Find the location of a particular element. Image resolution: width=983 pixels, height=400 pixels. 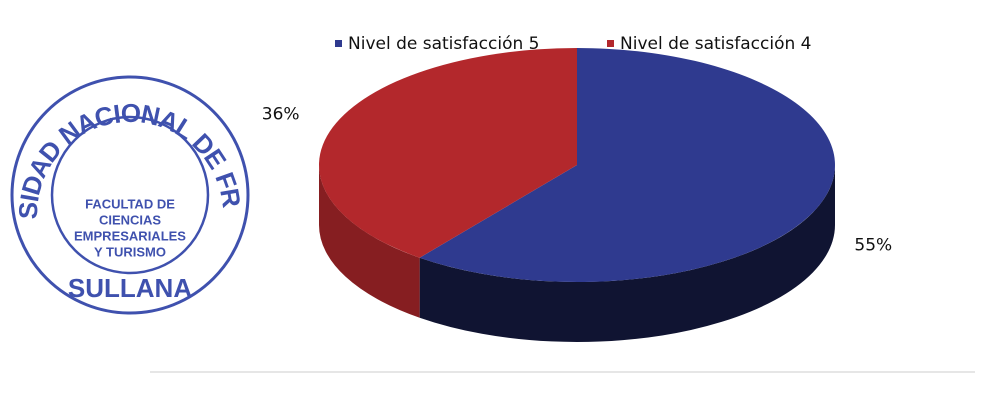

stamp-inner-ring is located at coordinates (130, 195).